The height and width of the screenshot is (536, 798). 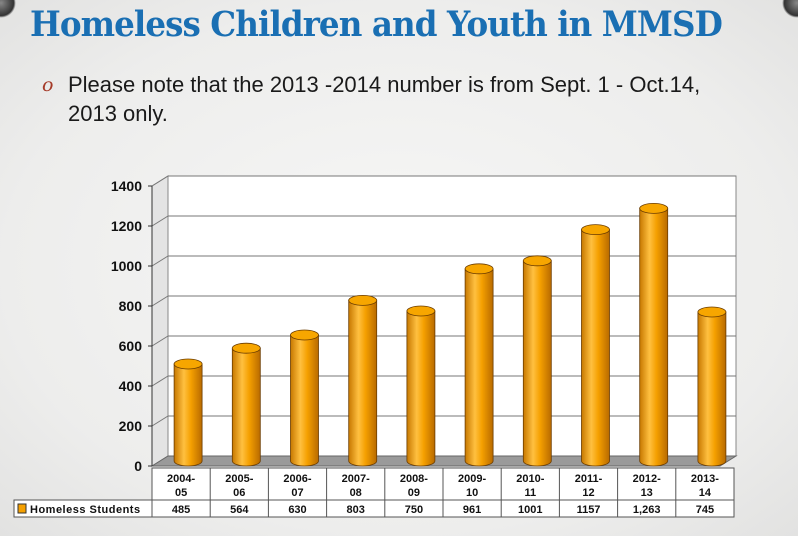 What do you see at coordinates (181, 479) in the screenshot?
I see `x-tick-label: 2004-` at bounding box center [181, 479].